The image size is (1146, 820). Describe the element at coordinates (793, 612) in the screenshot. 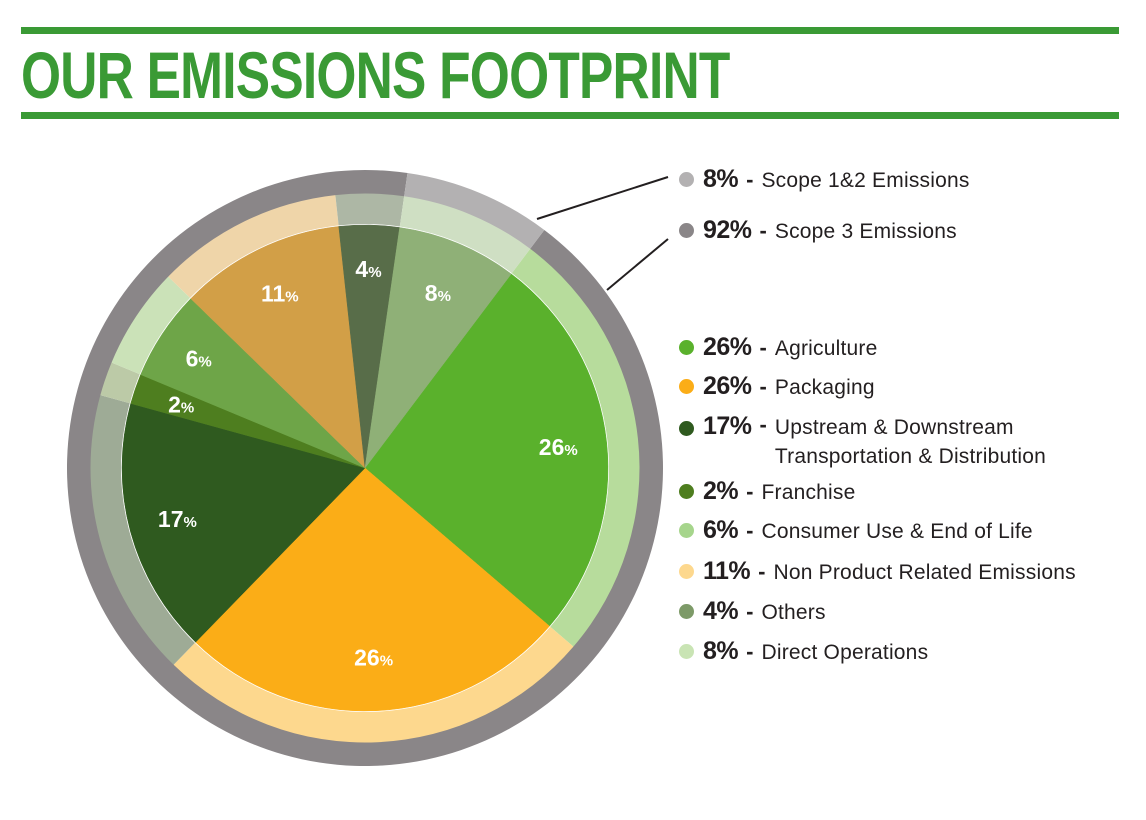

I see `legend-label: Others` at that location.